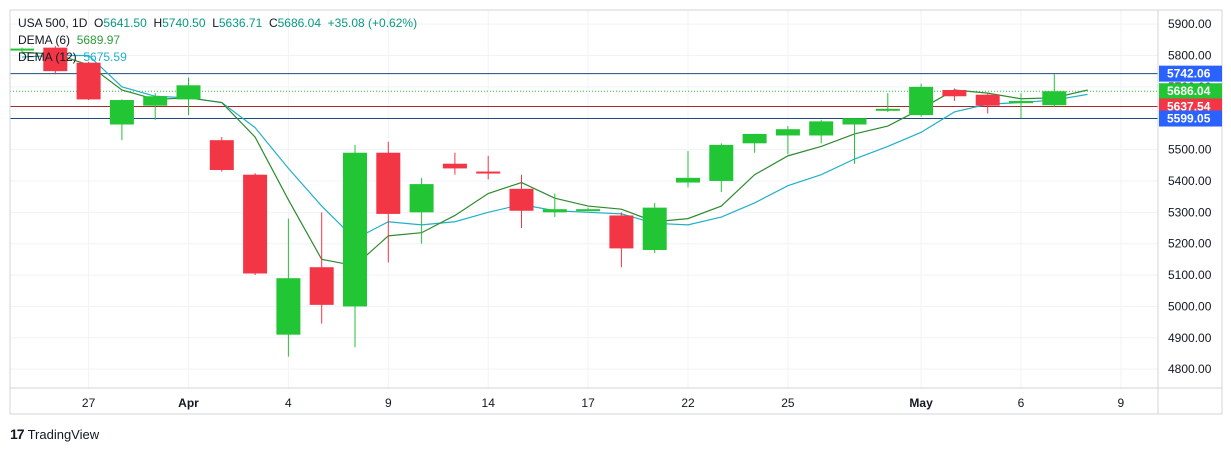  What do you see at coordinates (273, 23) in the screenshot?
I see `close-label: C` at bounding box center [273, 23].